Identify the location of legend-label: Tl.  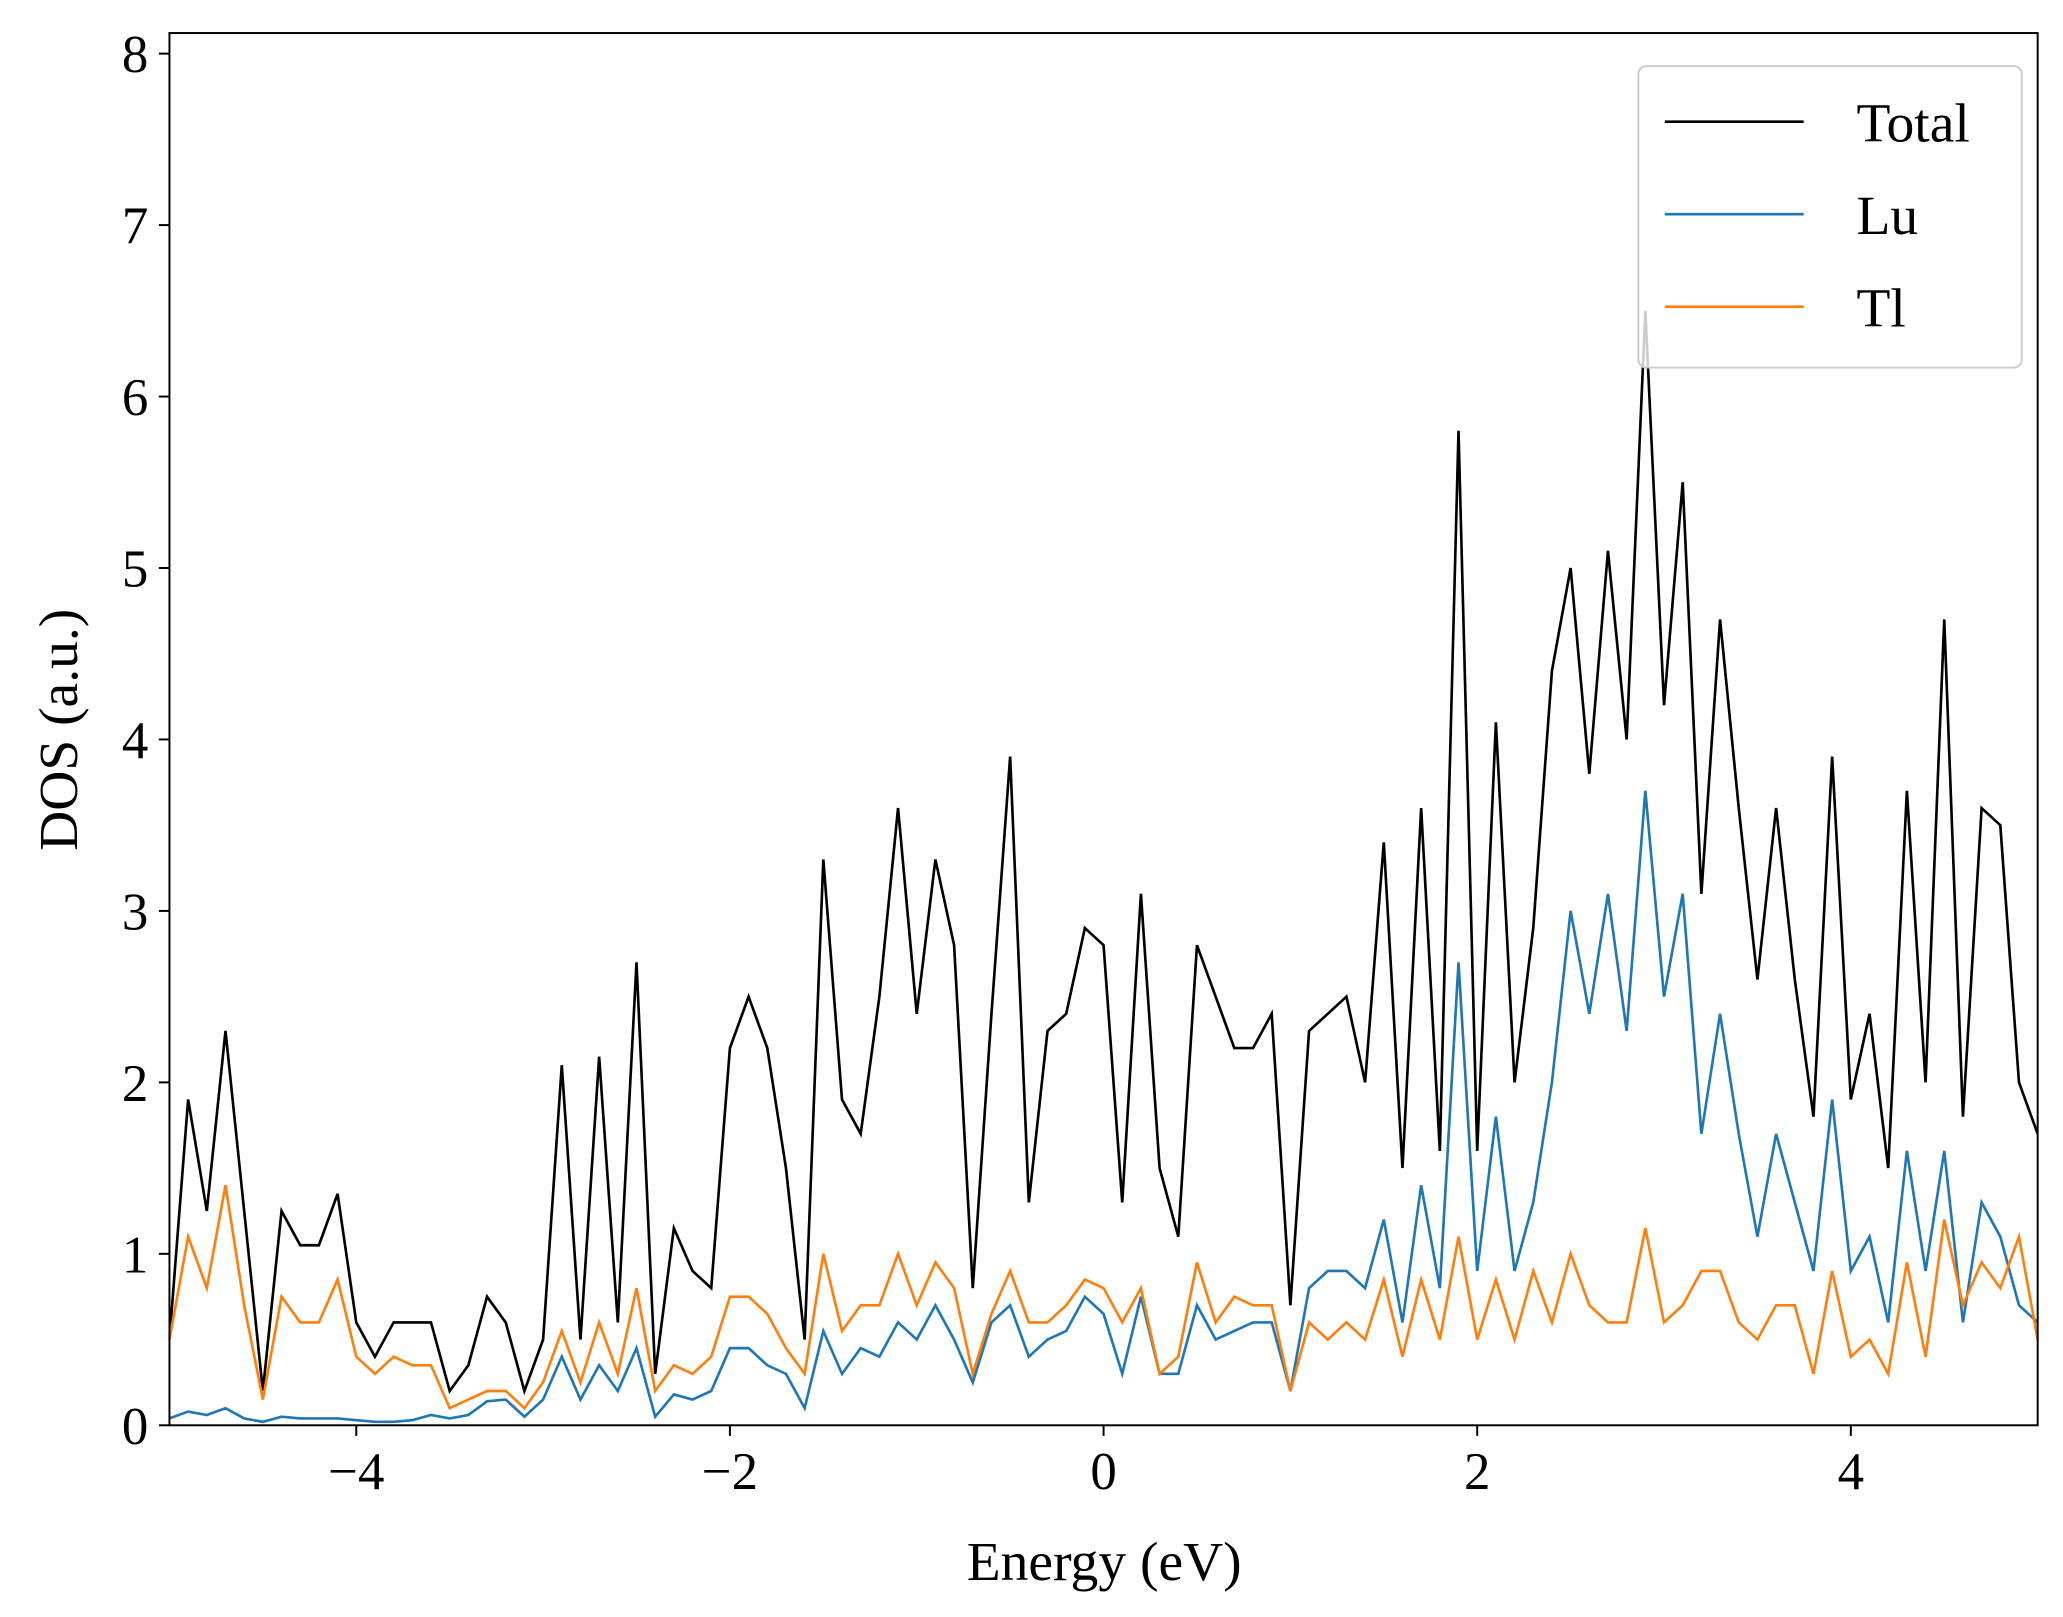
(1881, 309).